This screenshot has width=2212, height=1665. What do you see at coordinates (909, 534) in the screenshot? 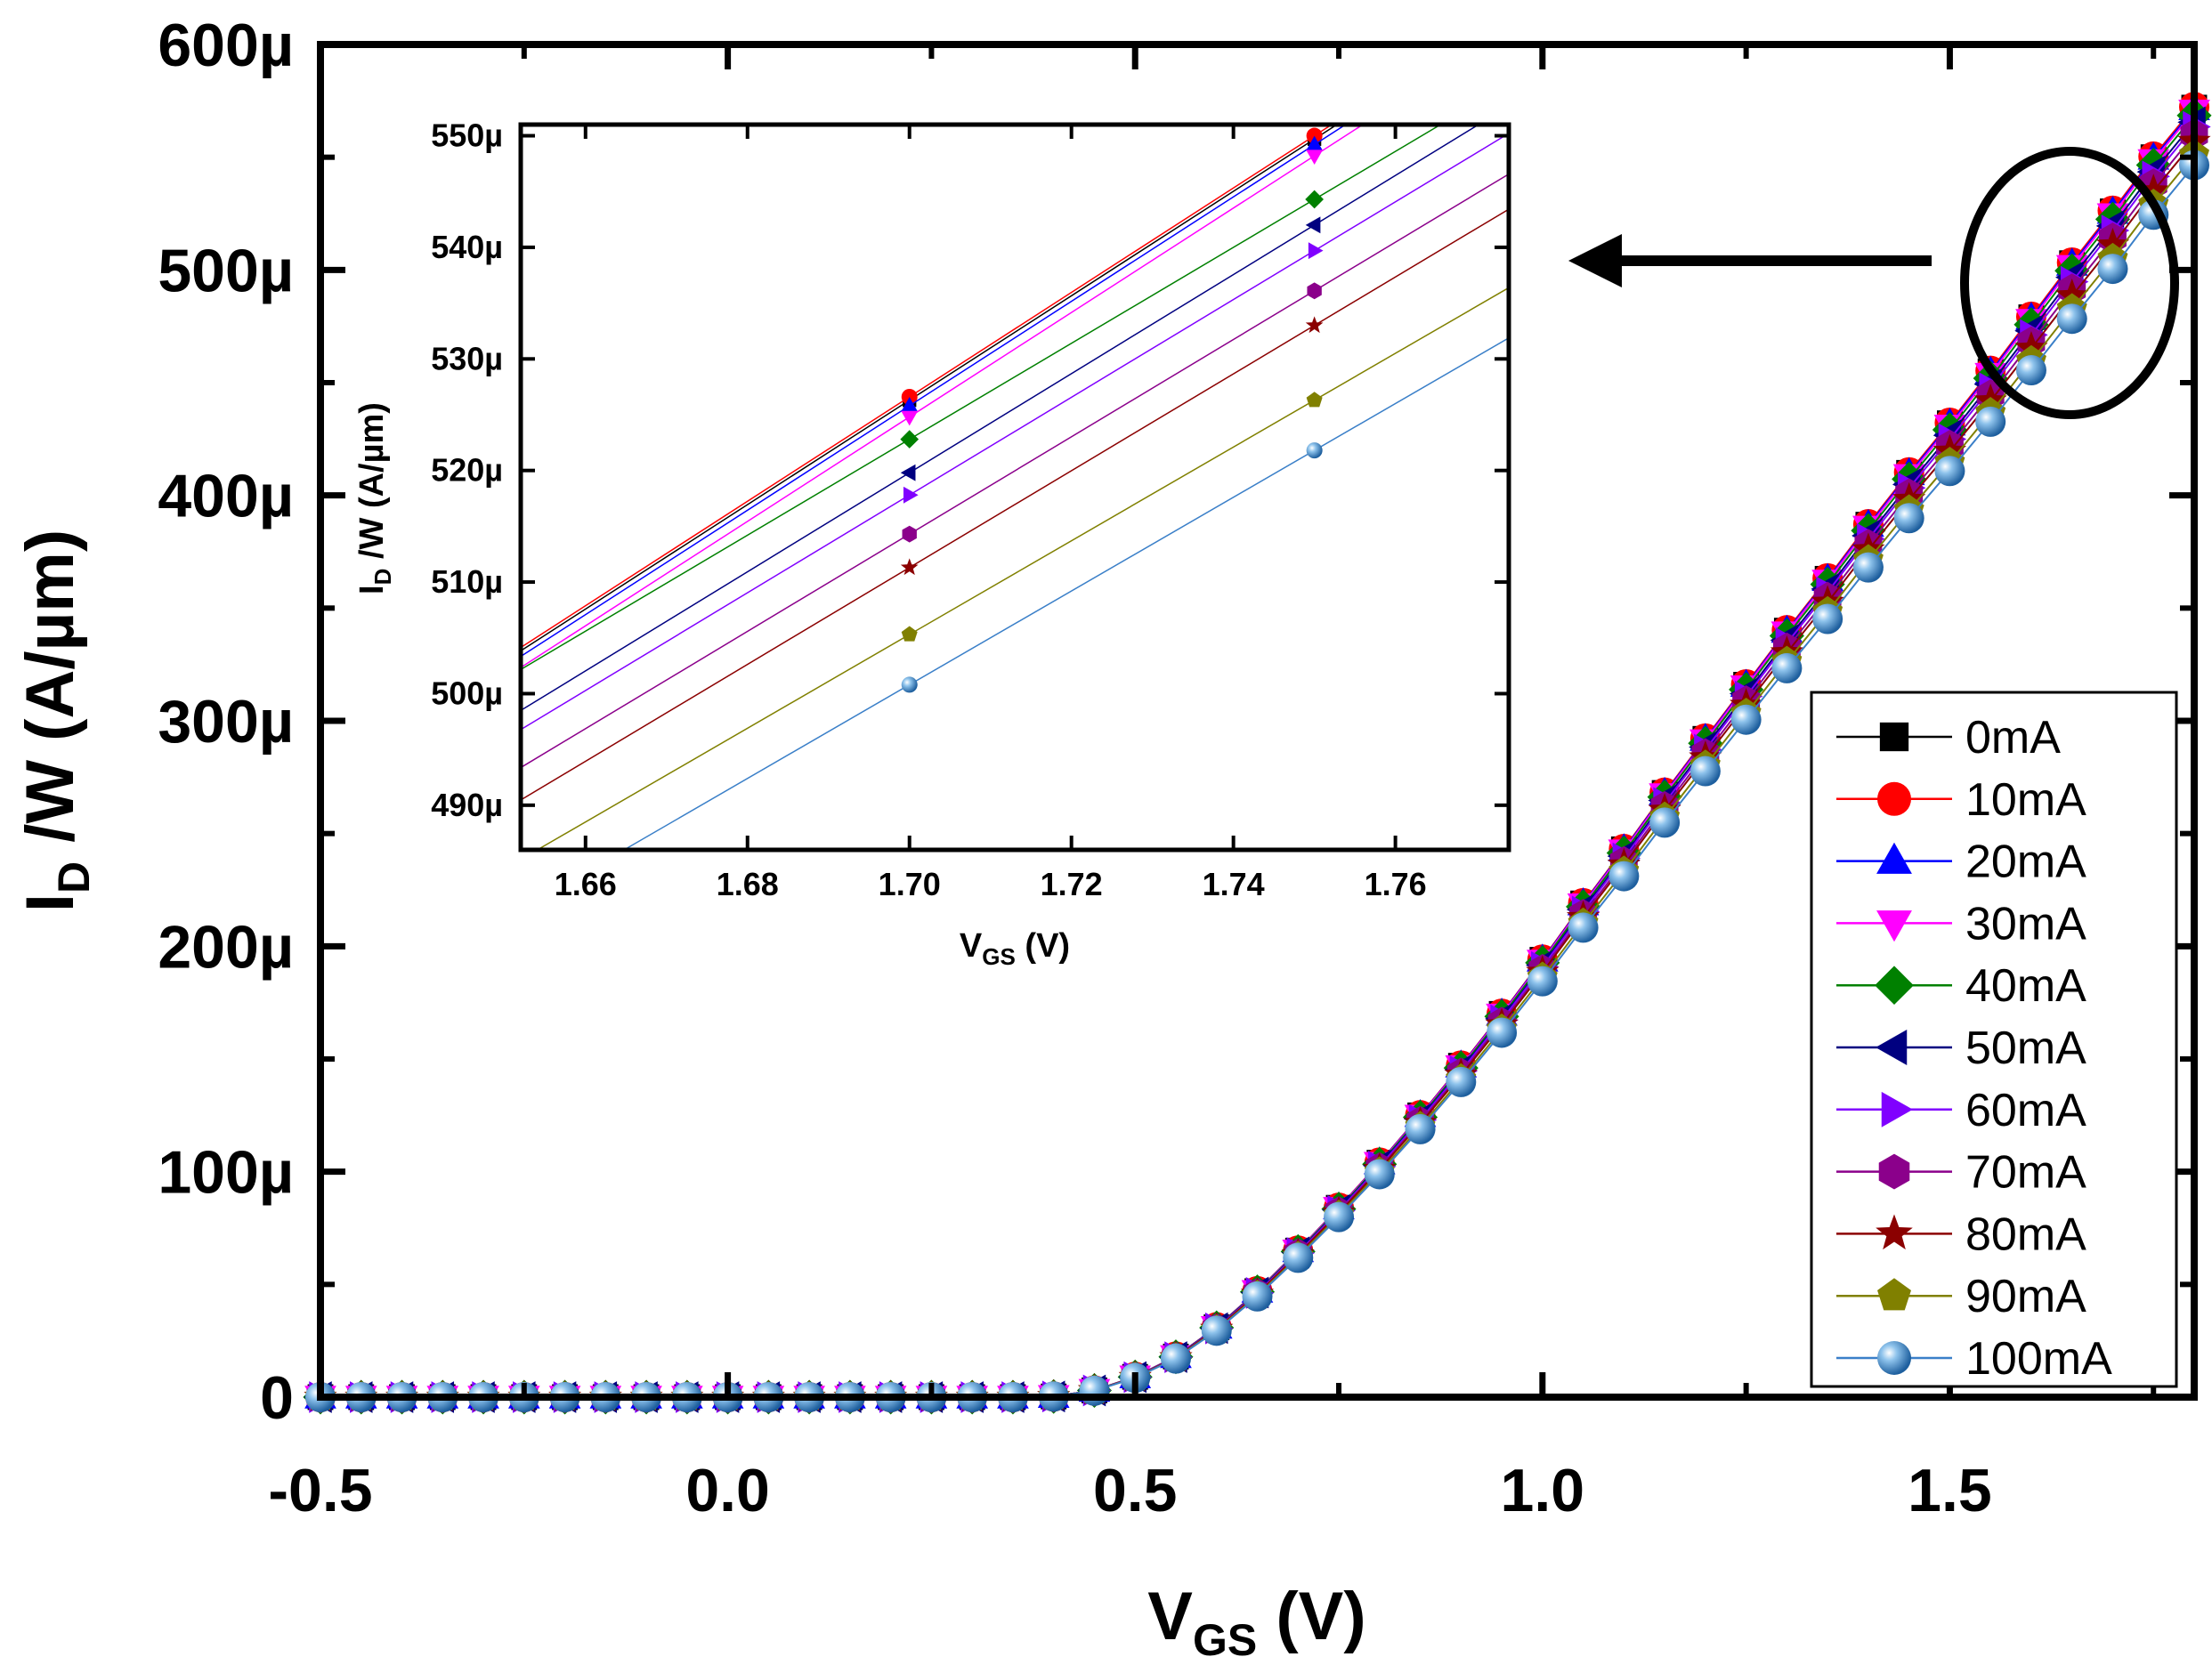
I see `inset-data-point-70mA` at bounding box center [909, 534].